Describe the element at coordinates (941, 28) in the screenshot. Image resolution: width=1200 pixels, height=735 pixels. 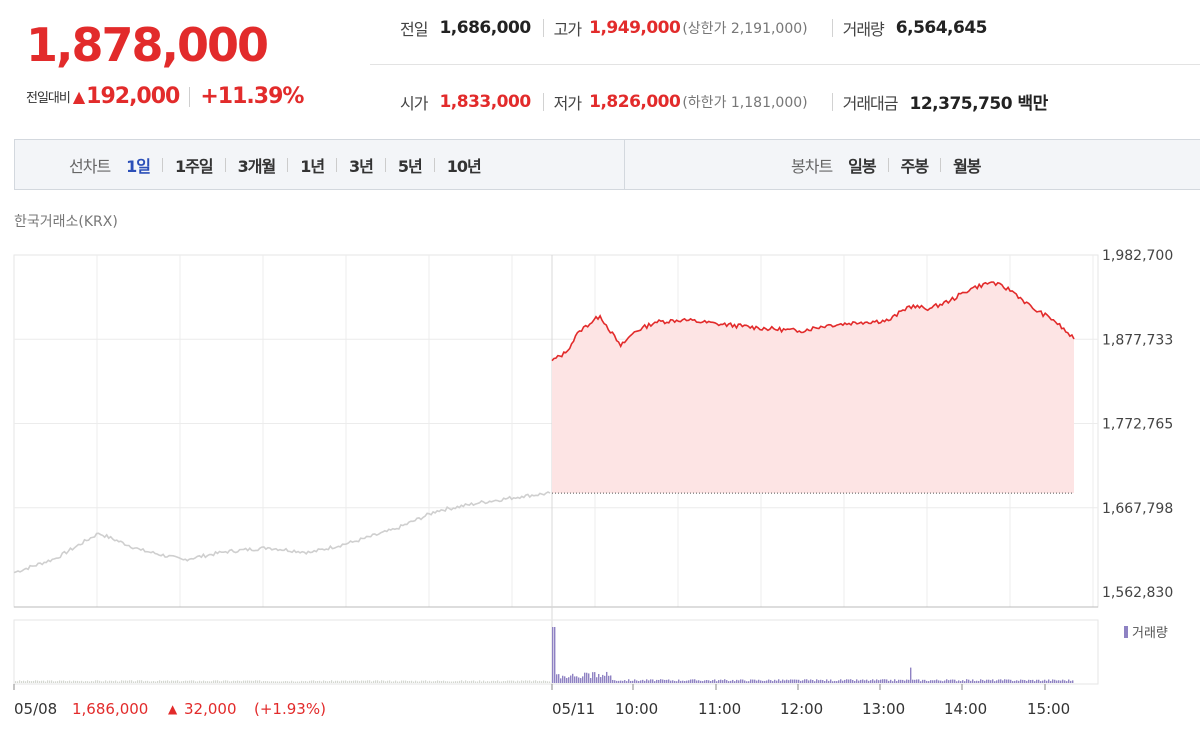
I see `volume-value: 6,564,645` at that location.